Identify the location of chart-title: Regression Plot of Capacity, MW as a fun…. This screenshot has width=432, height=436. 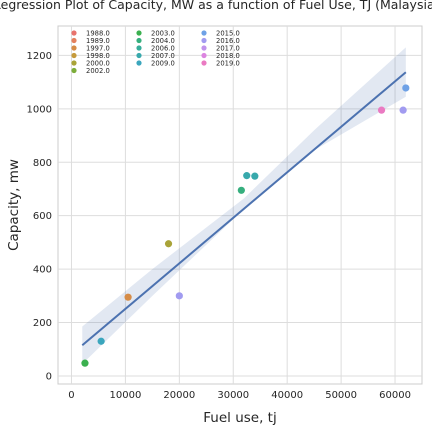
(216, 6).